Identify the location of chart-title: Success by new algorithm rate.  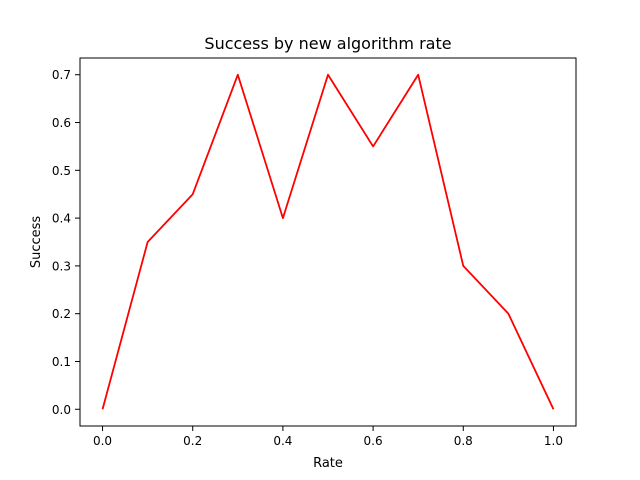
(327, 43).